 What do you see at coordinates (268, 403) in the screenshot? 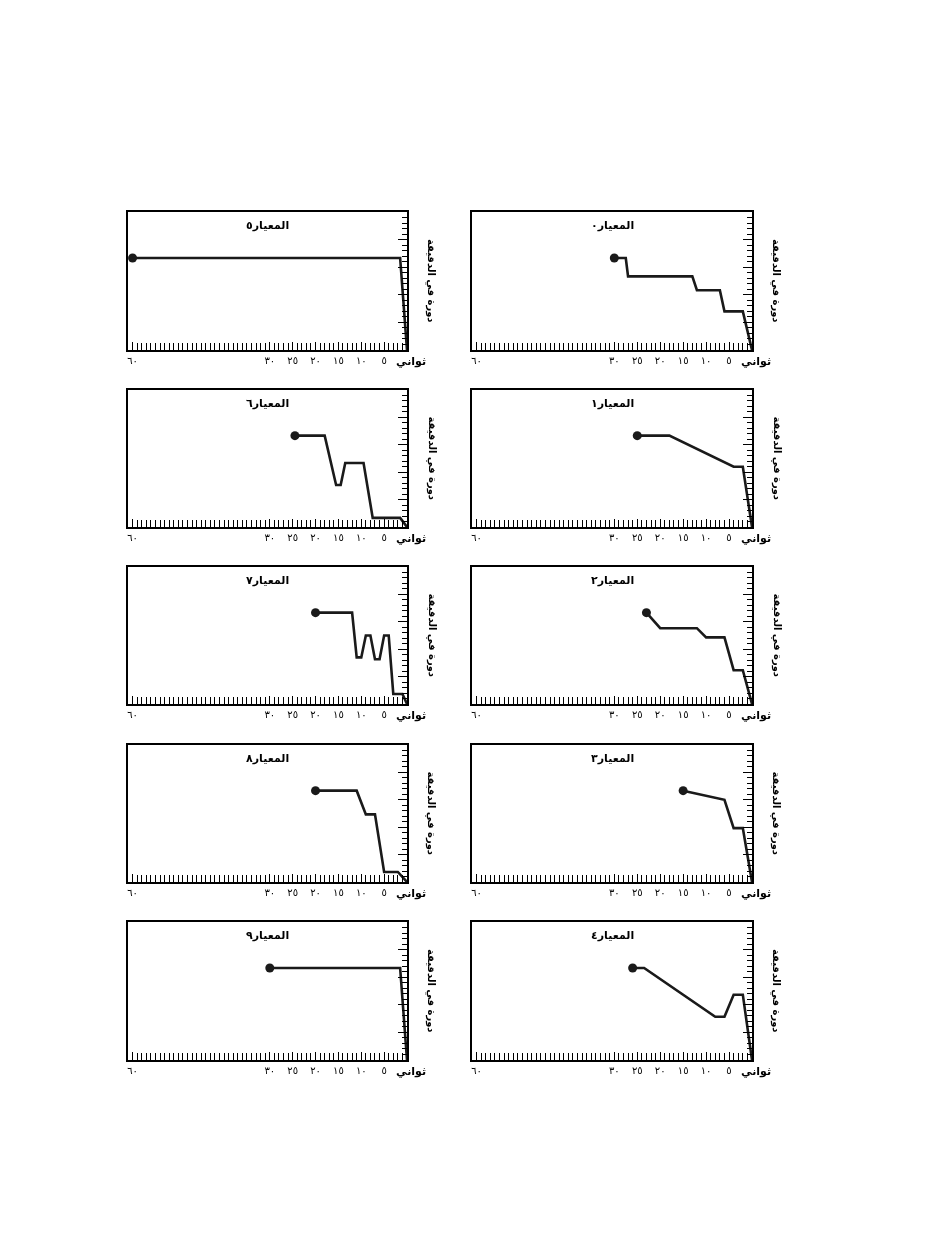
I see `chart-title: المعيار٦` at bounding box center [268, 403].